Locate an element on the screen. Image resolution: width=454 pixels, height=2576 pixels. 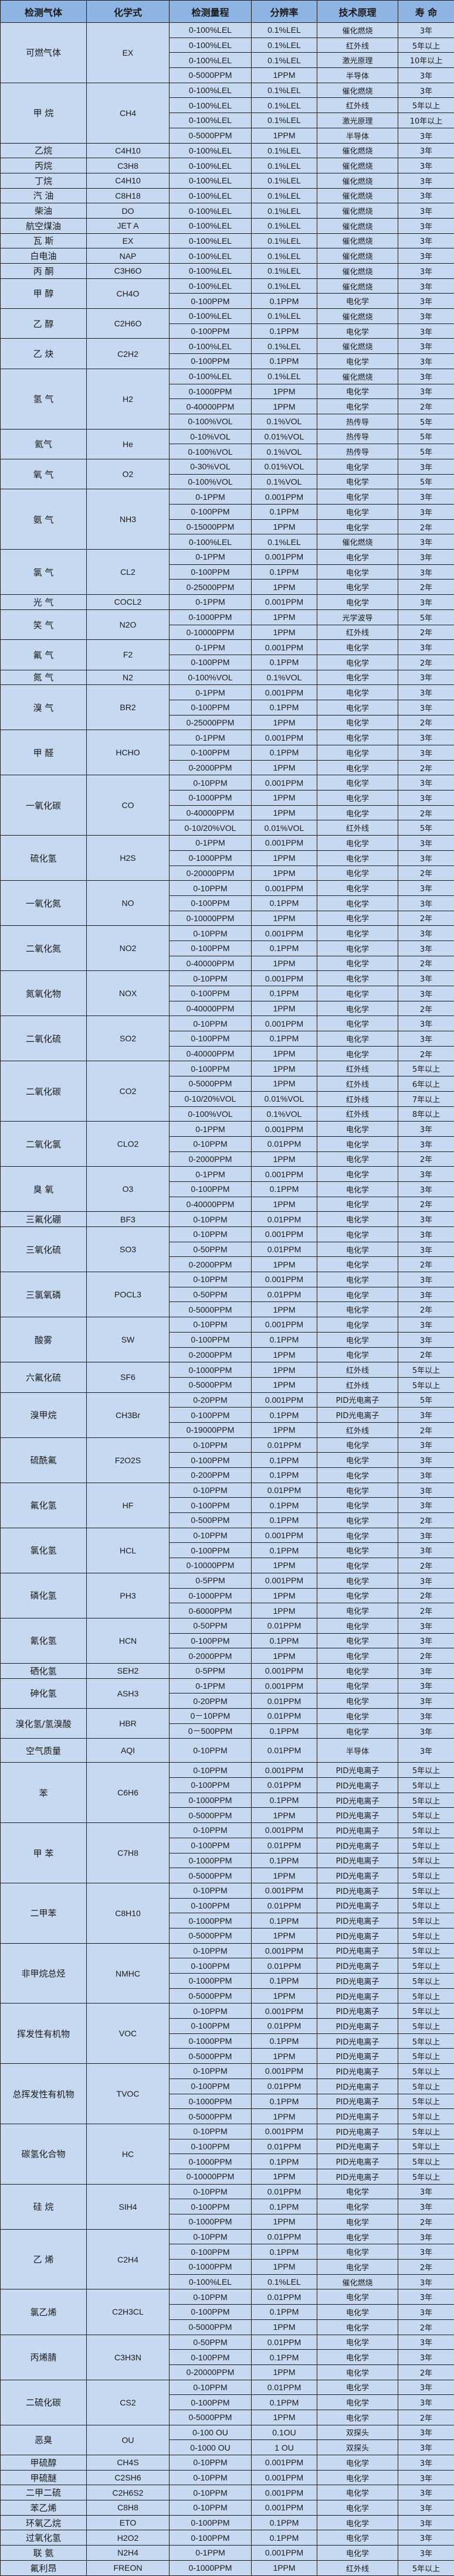
life-cell: 5年 is located at coordinates (426, 1400).